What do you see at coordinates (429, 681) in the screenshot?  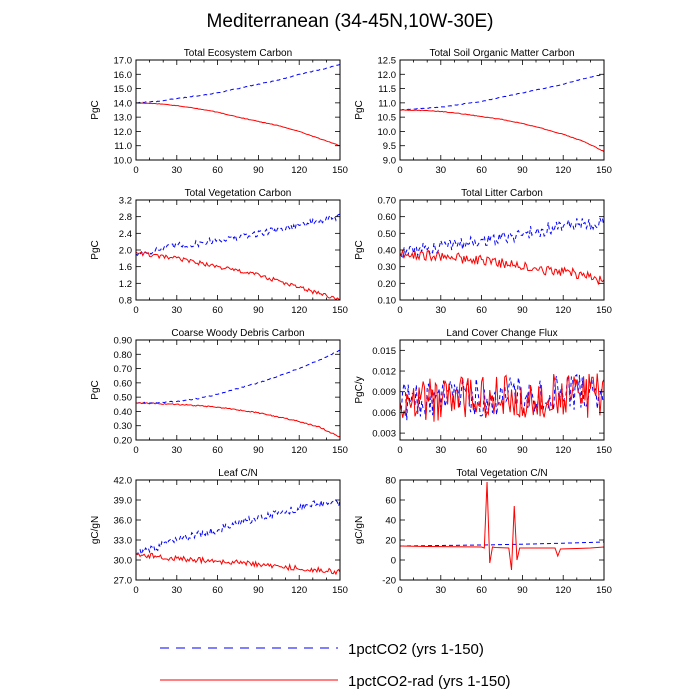 I see `legend-label-1pctCO2-rad: 1pctCO2-rad (yrs 1-150)` at bounding box center [429, 681].